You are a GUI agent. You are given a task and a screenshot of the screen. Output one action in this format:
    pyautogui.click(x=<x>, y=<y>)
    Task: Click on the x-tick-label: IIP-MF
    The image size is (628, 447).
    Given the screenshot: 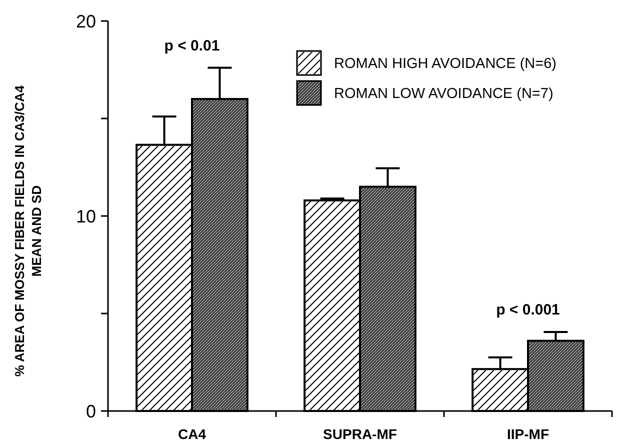 What is the action you would take?
    pyautogui.click(x=528, y=434)
    